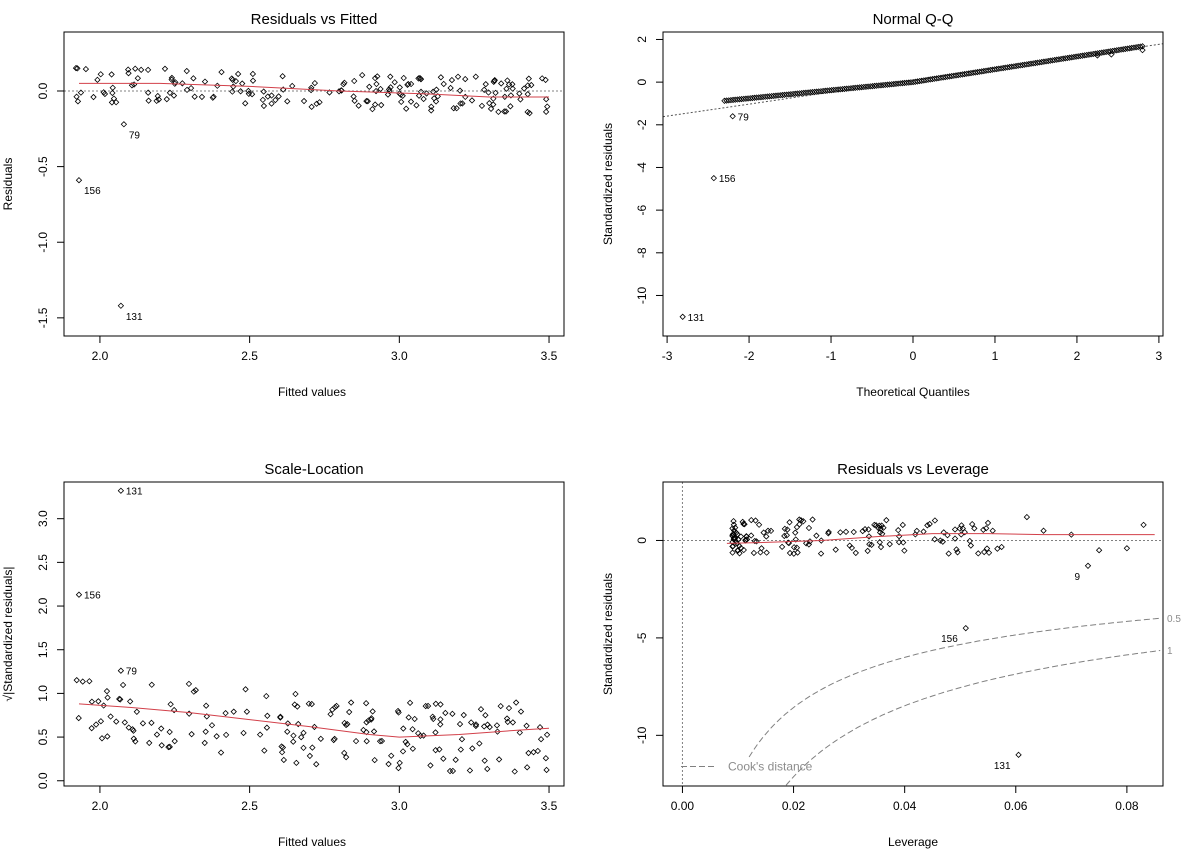 The width and height of the screenshot is (1192, 862). Describe the element at coordinates (100, 806) in the screenshot. I see `x-tick-label: 2.0` at that location.